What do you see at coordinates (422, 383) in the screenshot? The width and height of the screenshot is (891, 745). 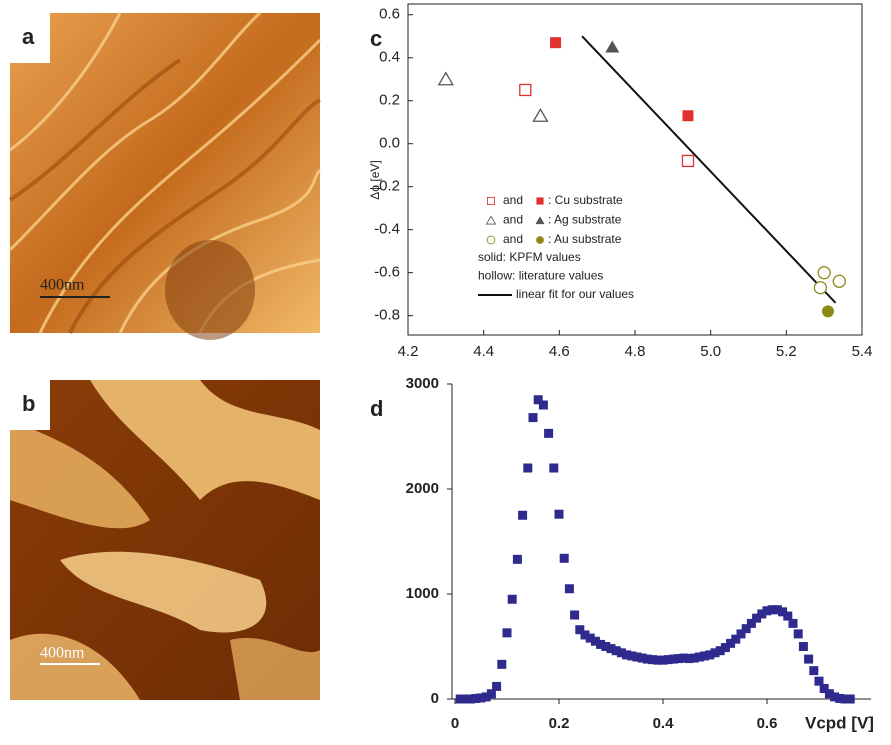 I see `y-tick-label: 3000` at bounding box center [422, 383].